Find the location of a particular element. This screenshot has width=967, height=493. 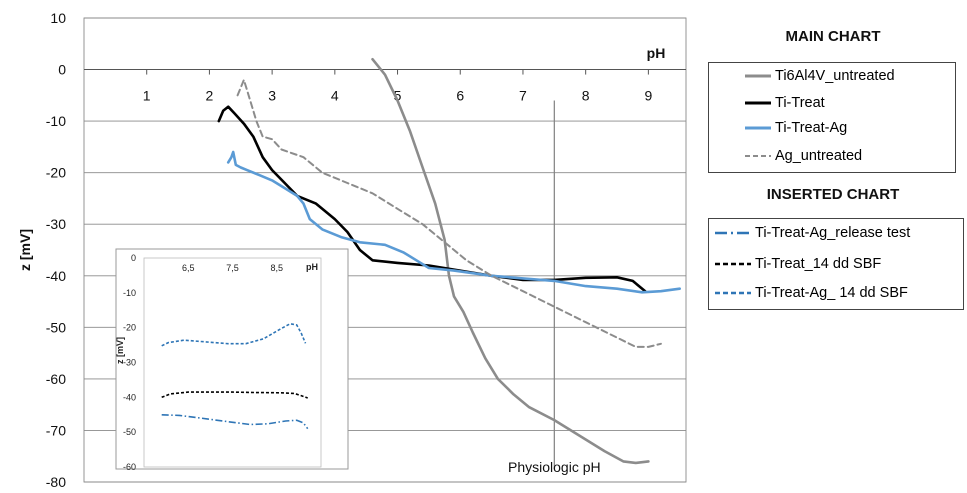

y-tick-label: -70 is located at coordinates (56, 430).